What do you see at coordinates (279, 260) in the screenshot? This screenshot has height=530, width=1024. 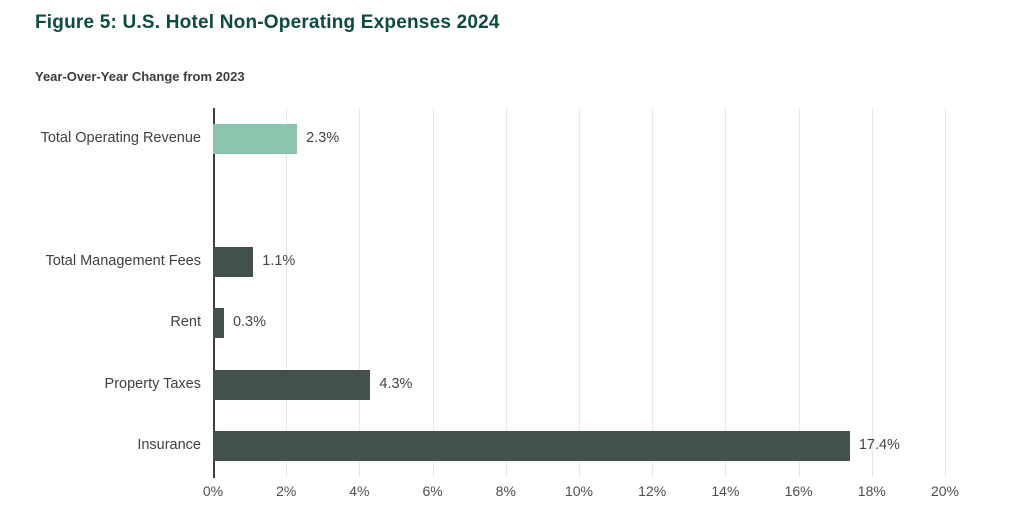 I see `value-label: 1.1%` at bounding box center [279, 260].